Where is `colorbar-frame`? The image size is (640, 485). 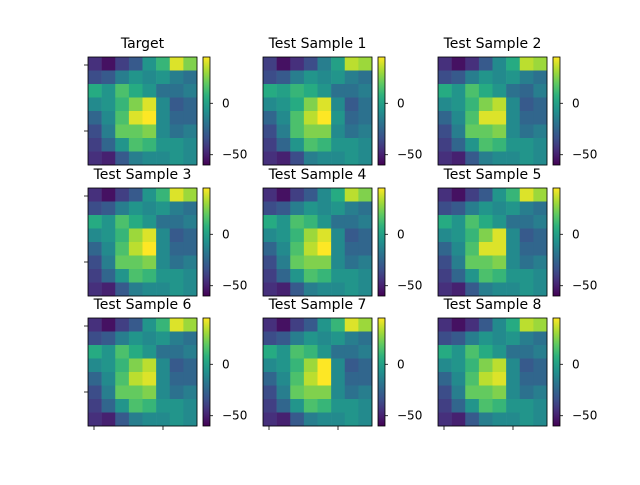
colorbar-frame is located at coordinates (556, 242).